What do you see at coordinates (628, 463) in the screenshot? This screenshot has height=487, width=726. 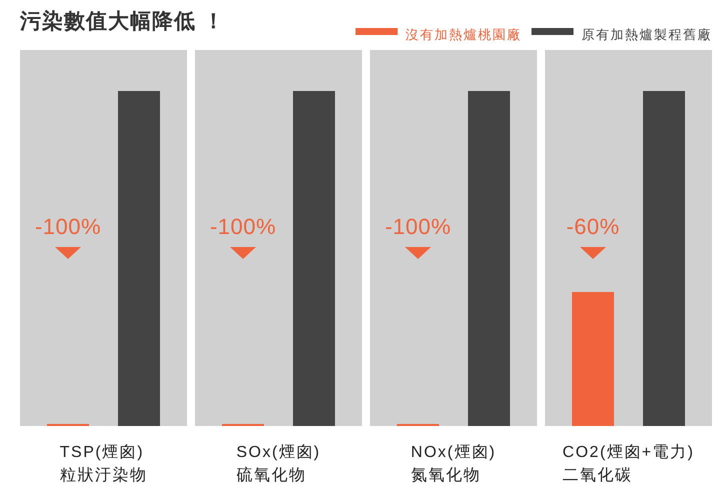 I see `x-tick-label: CO2(煙囪+電力) 二氧化碳` at bounding box center [628, 463].